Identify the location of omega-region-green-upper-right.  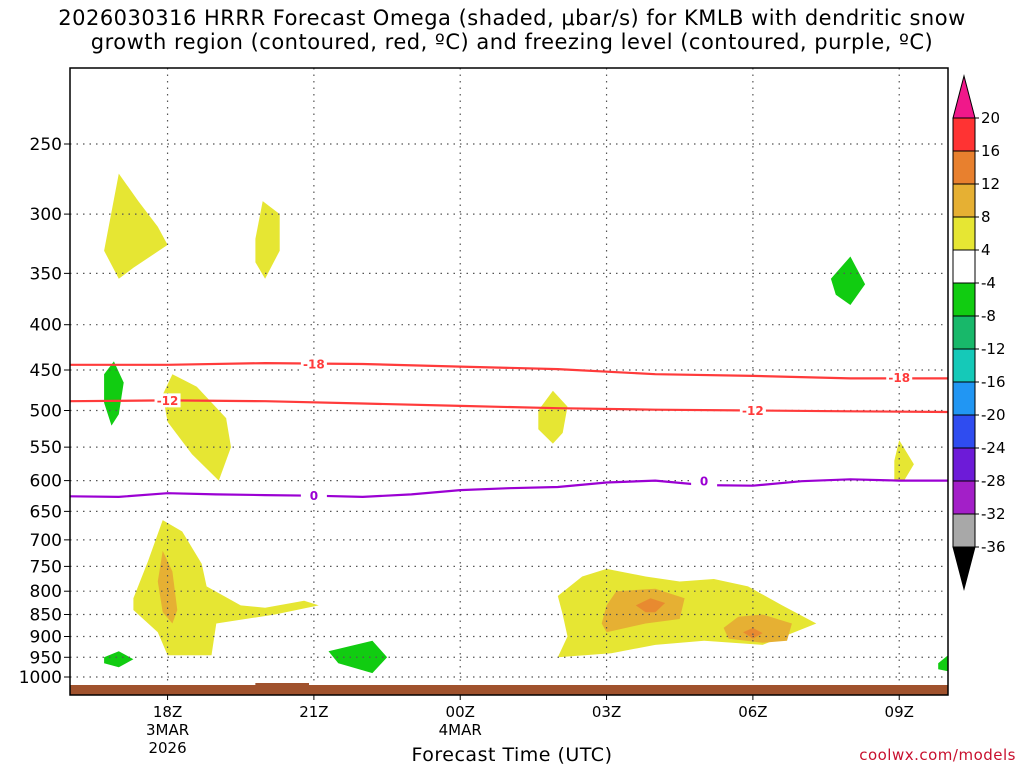
(848, 280).